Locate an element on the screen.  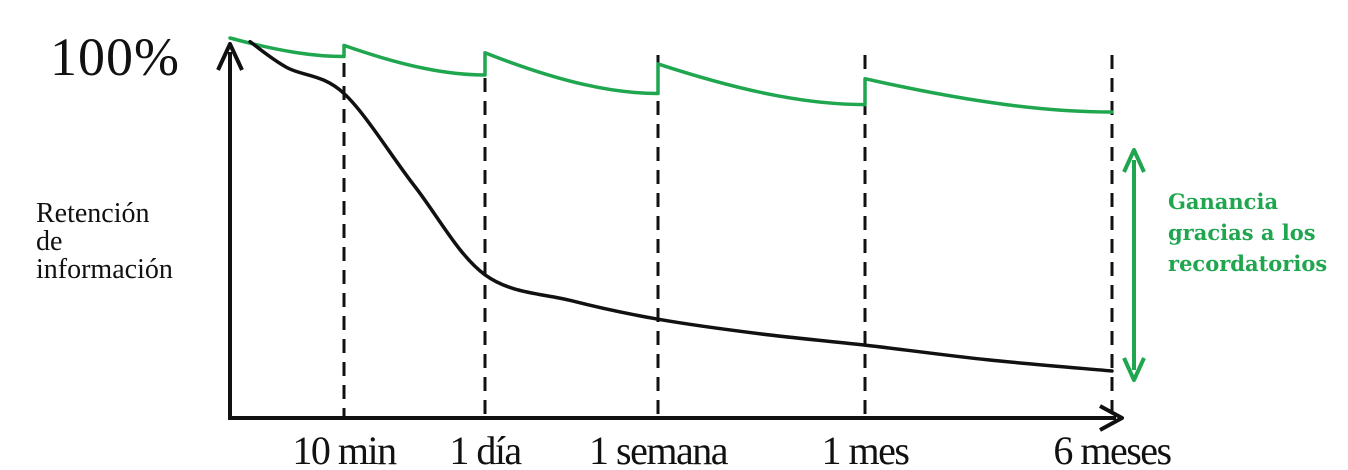
x-tick-label: 1 mes is located at coordinates (866, 449).